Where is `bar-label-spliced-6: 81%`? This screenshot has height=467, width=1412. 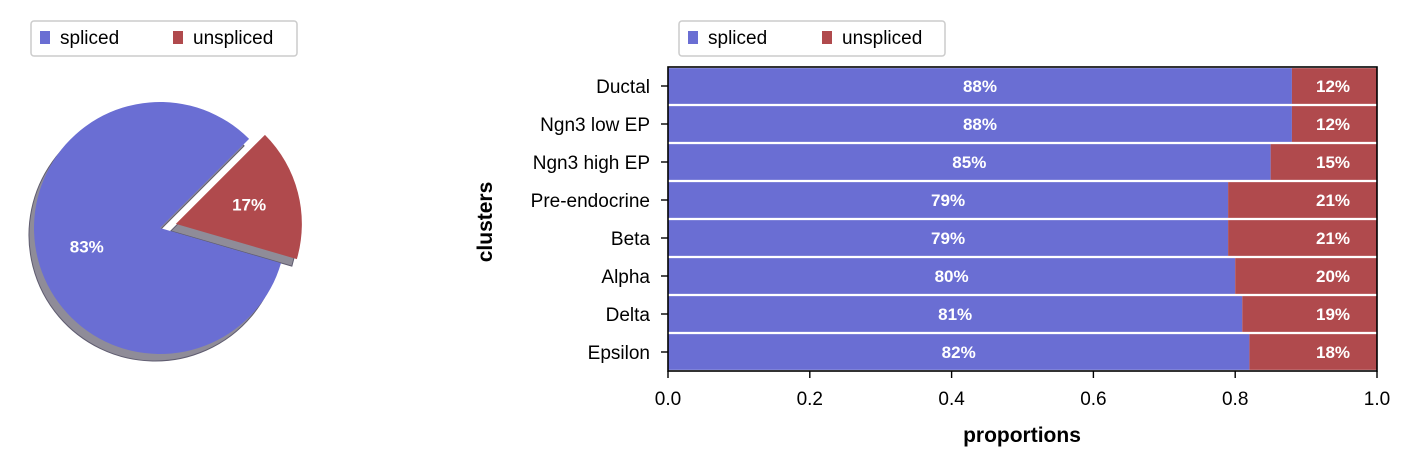
bar-label-spliced-6: 81% is located at coordinates (955, 314).